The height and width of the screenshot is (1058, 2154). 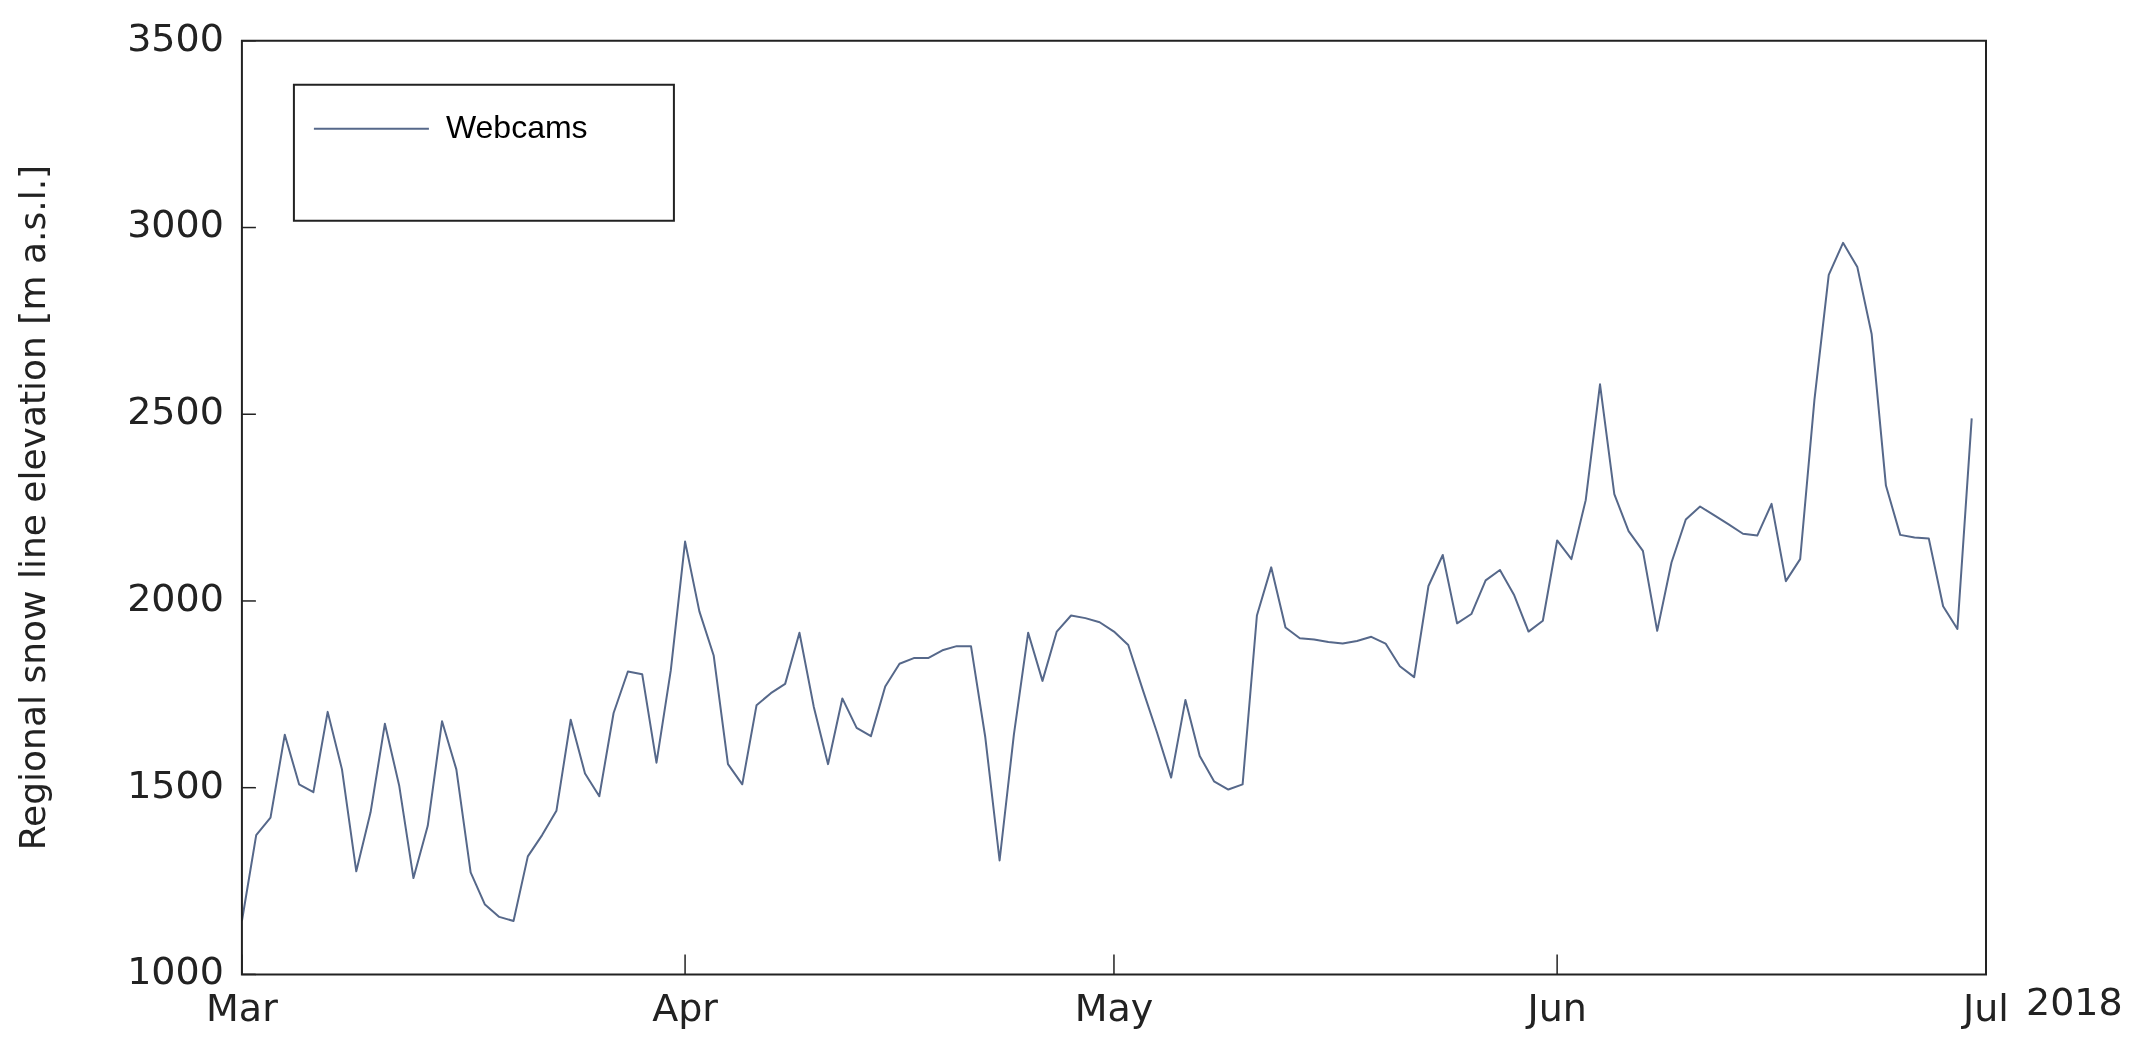 I want to click on text: 2018, so click(x=2074, y=1002).